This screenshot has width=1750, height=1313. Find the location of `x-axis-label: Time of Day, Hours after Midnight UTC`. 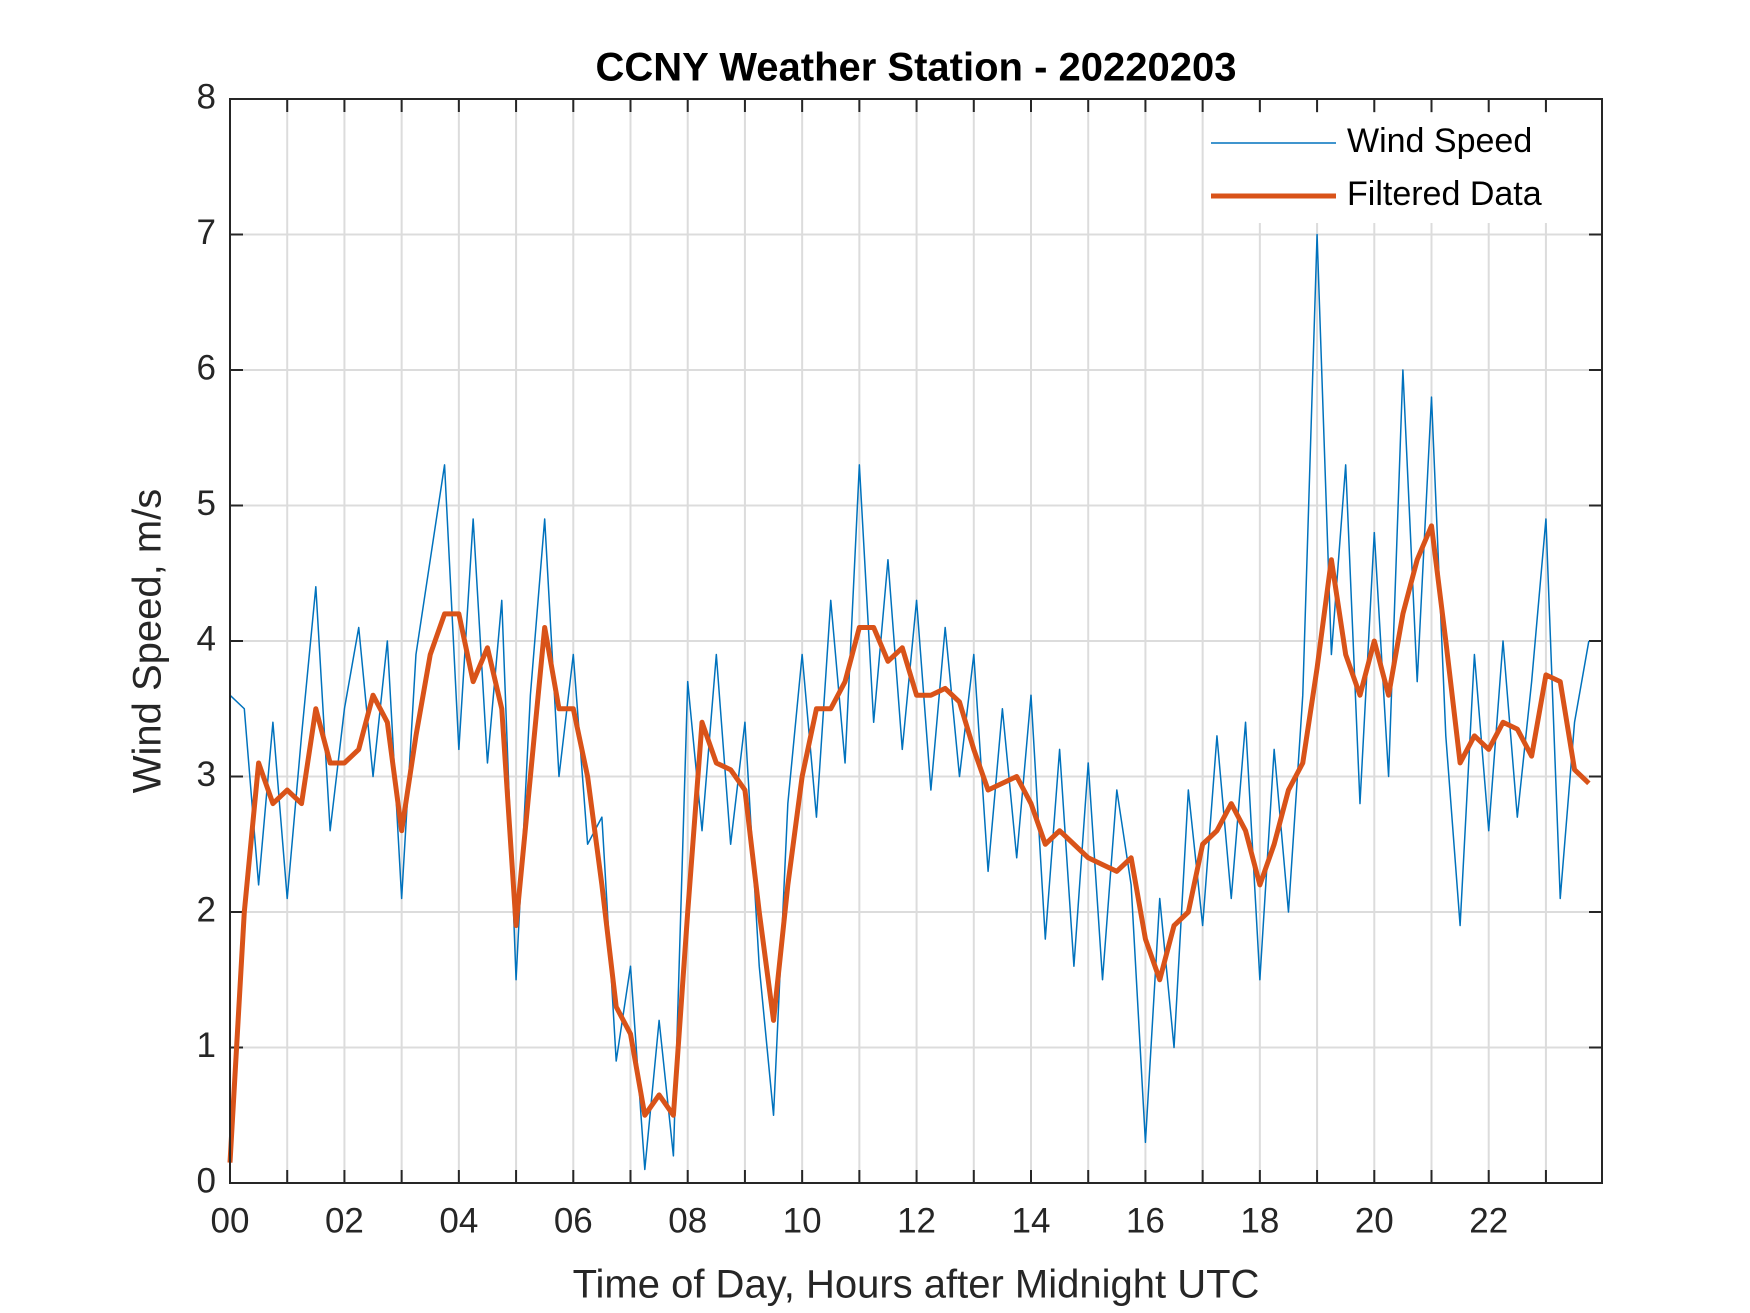

x-axis-label: Time of Day, Hours after Midnight UTC is located at coordinates (916, 1285).